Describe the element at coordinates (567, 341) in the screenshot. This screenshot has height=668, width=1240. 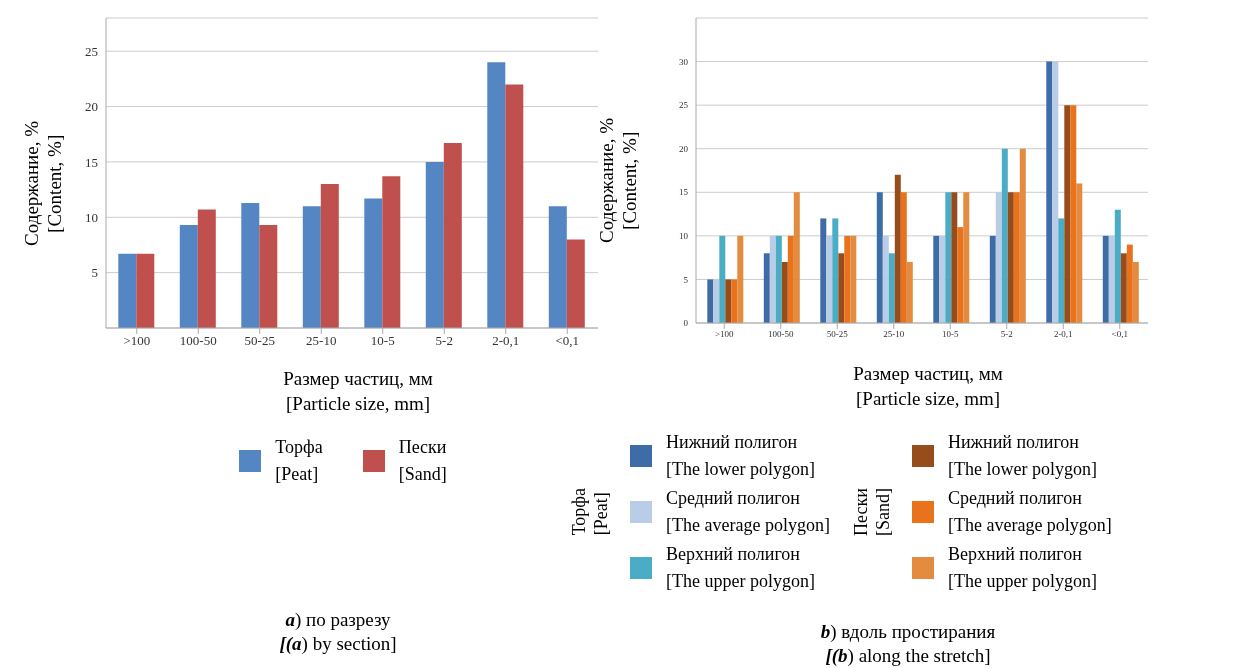
I see `x-tick-label: <0,1` at that location.